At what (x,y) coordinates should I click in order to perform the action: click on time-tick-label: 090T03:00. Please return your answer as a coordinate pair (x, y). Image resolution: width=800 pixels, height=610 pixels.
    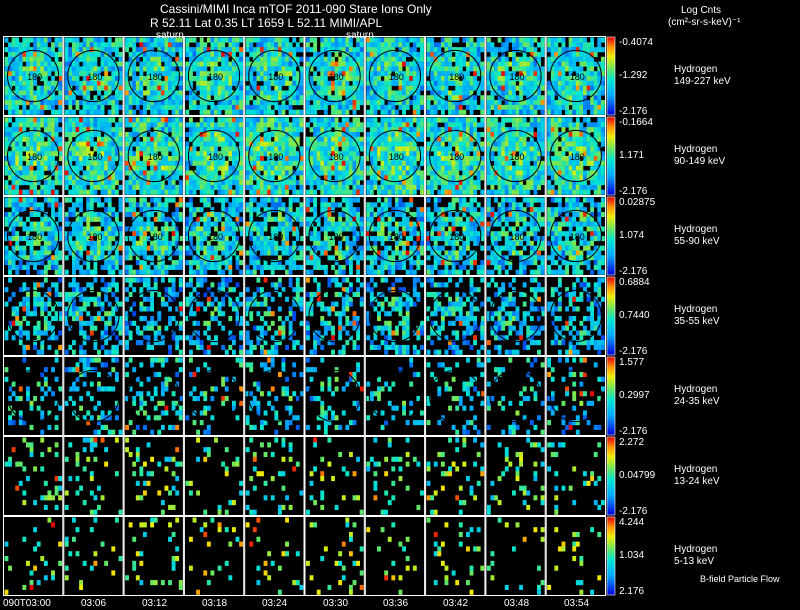
    Looking at the image, I should click on (27, 603).